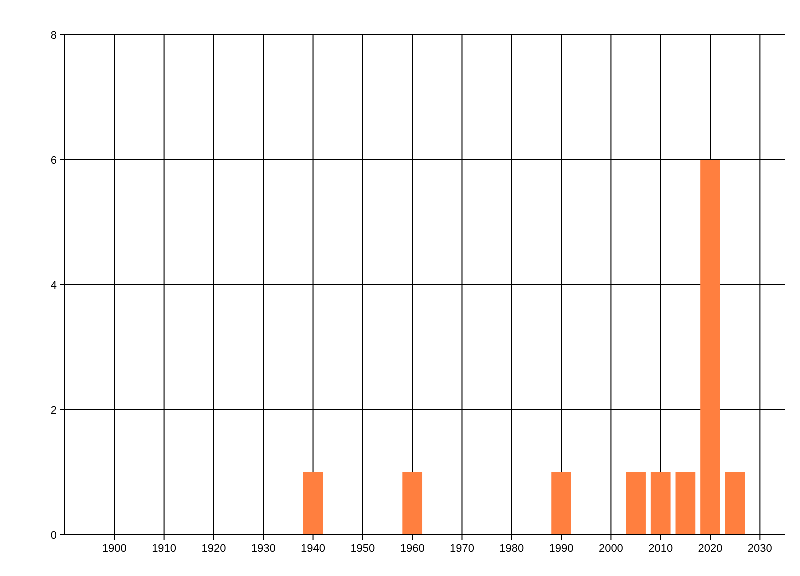  What do you see at coordinates (53, 160) in the screenshot?
I see `y-tick-label: 6` at bounding box center [53, 160].